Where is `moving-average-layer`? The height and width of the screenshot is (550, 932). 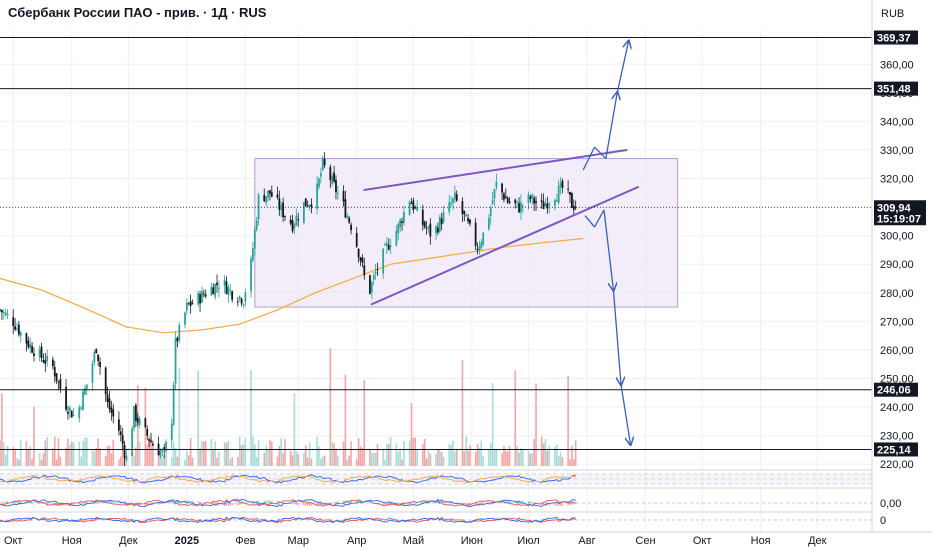
moving-average-layer is located at coordinates (292, 285).